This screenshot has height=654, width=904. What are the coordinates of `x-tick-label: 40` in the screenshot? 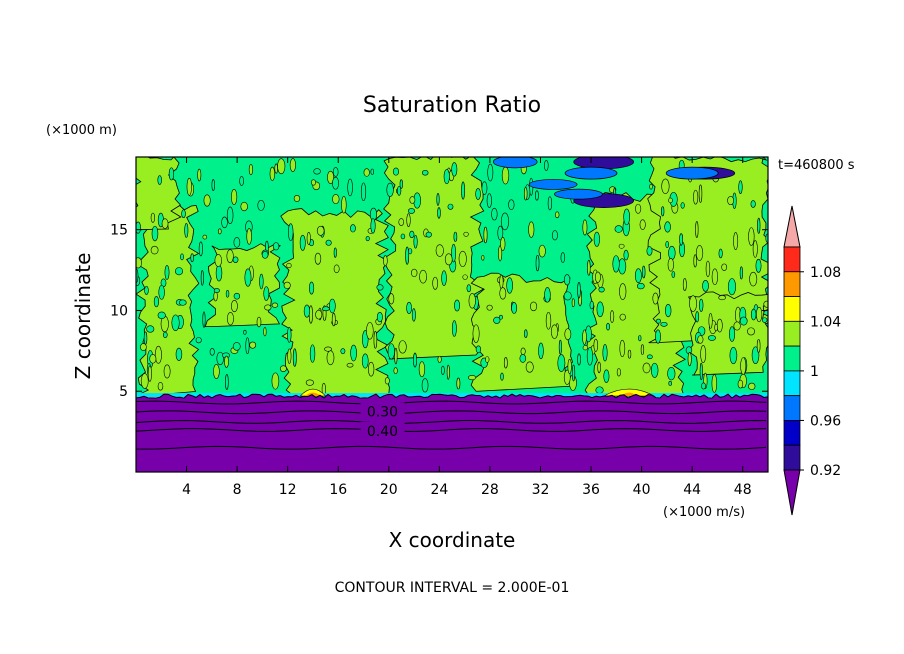 It's located at (642, 490).